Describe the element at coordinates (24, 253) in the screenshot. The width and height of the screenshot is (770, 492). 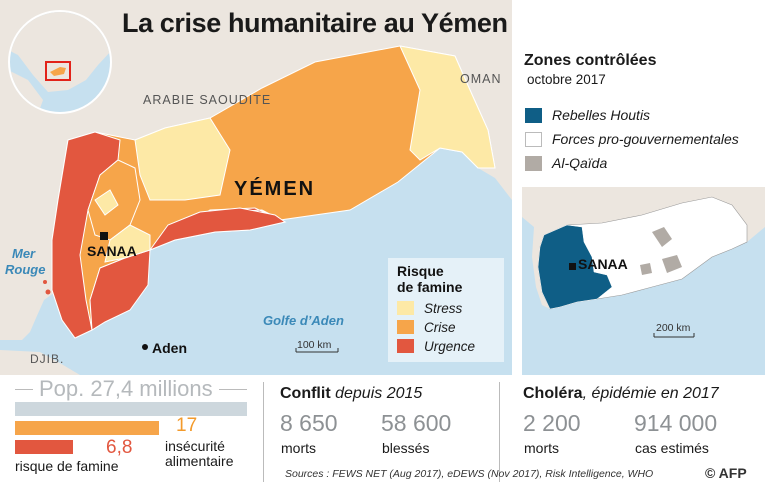
I see `label-mer: Mer` at that location.